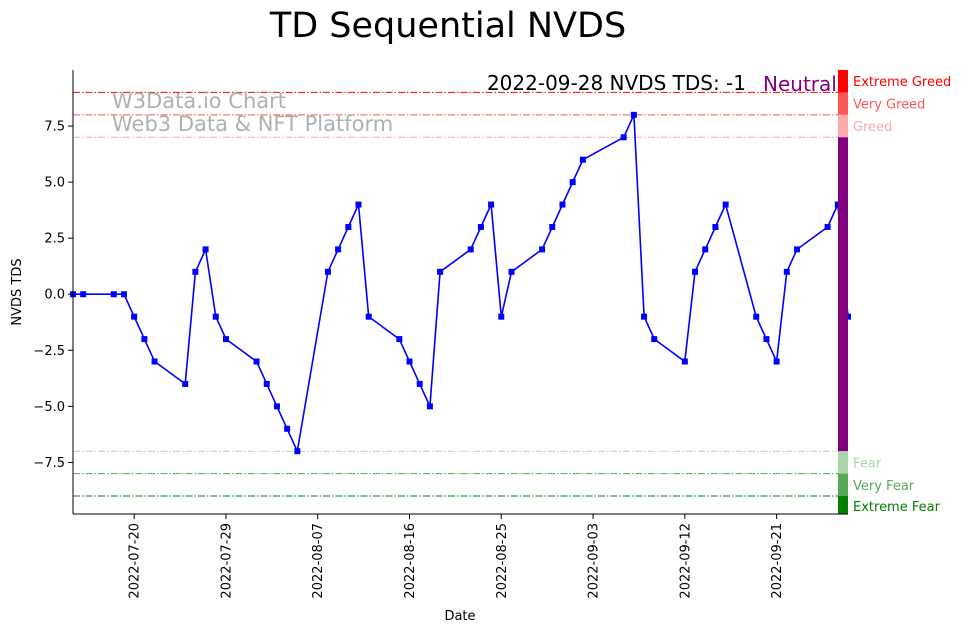  I want to click on x-axis-label: Date, so click(459, 616).